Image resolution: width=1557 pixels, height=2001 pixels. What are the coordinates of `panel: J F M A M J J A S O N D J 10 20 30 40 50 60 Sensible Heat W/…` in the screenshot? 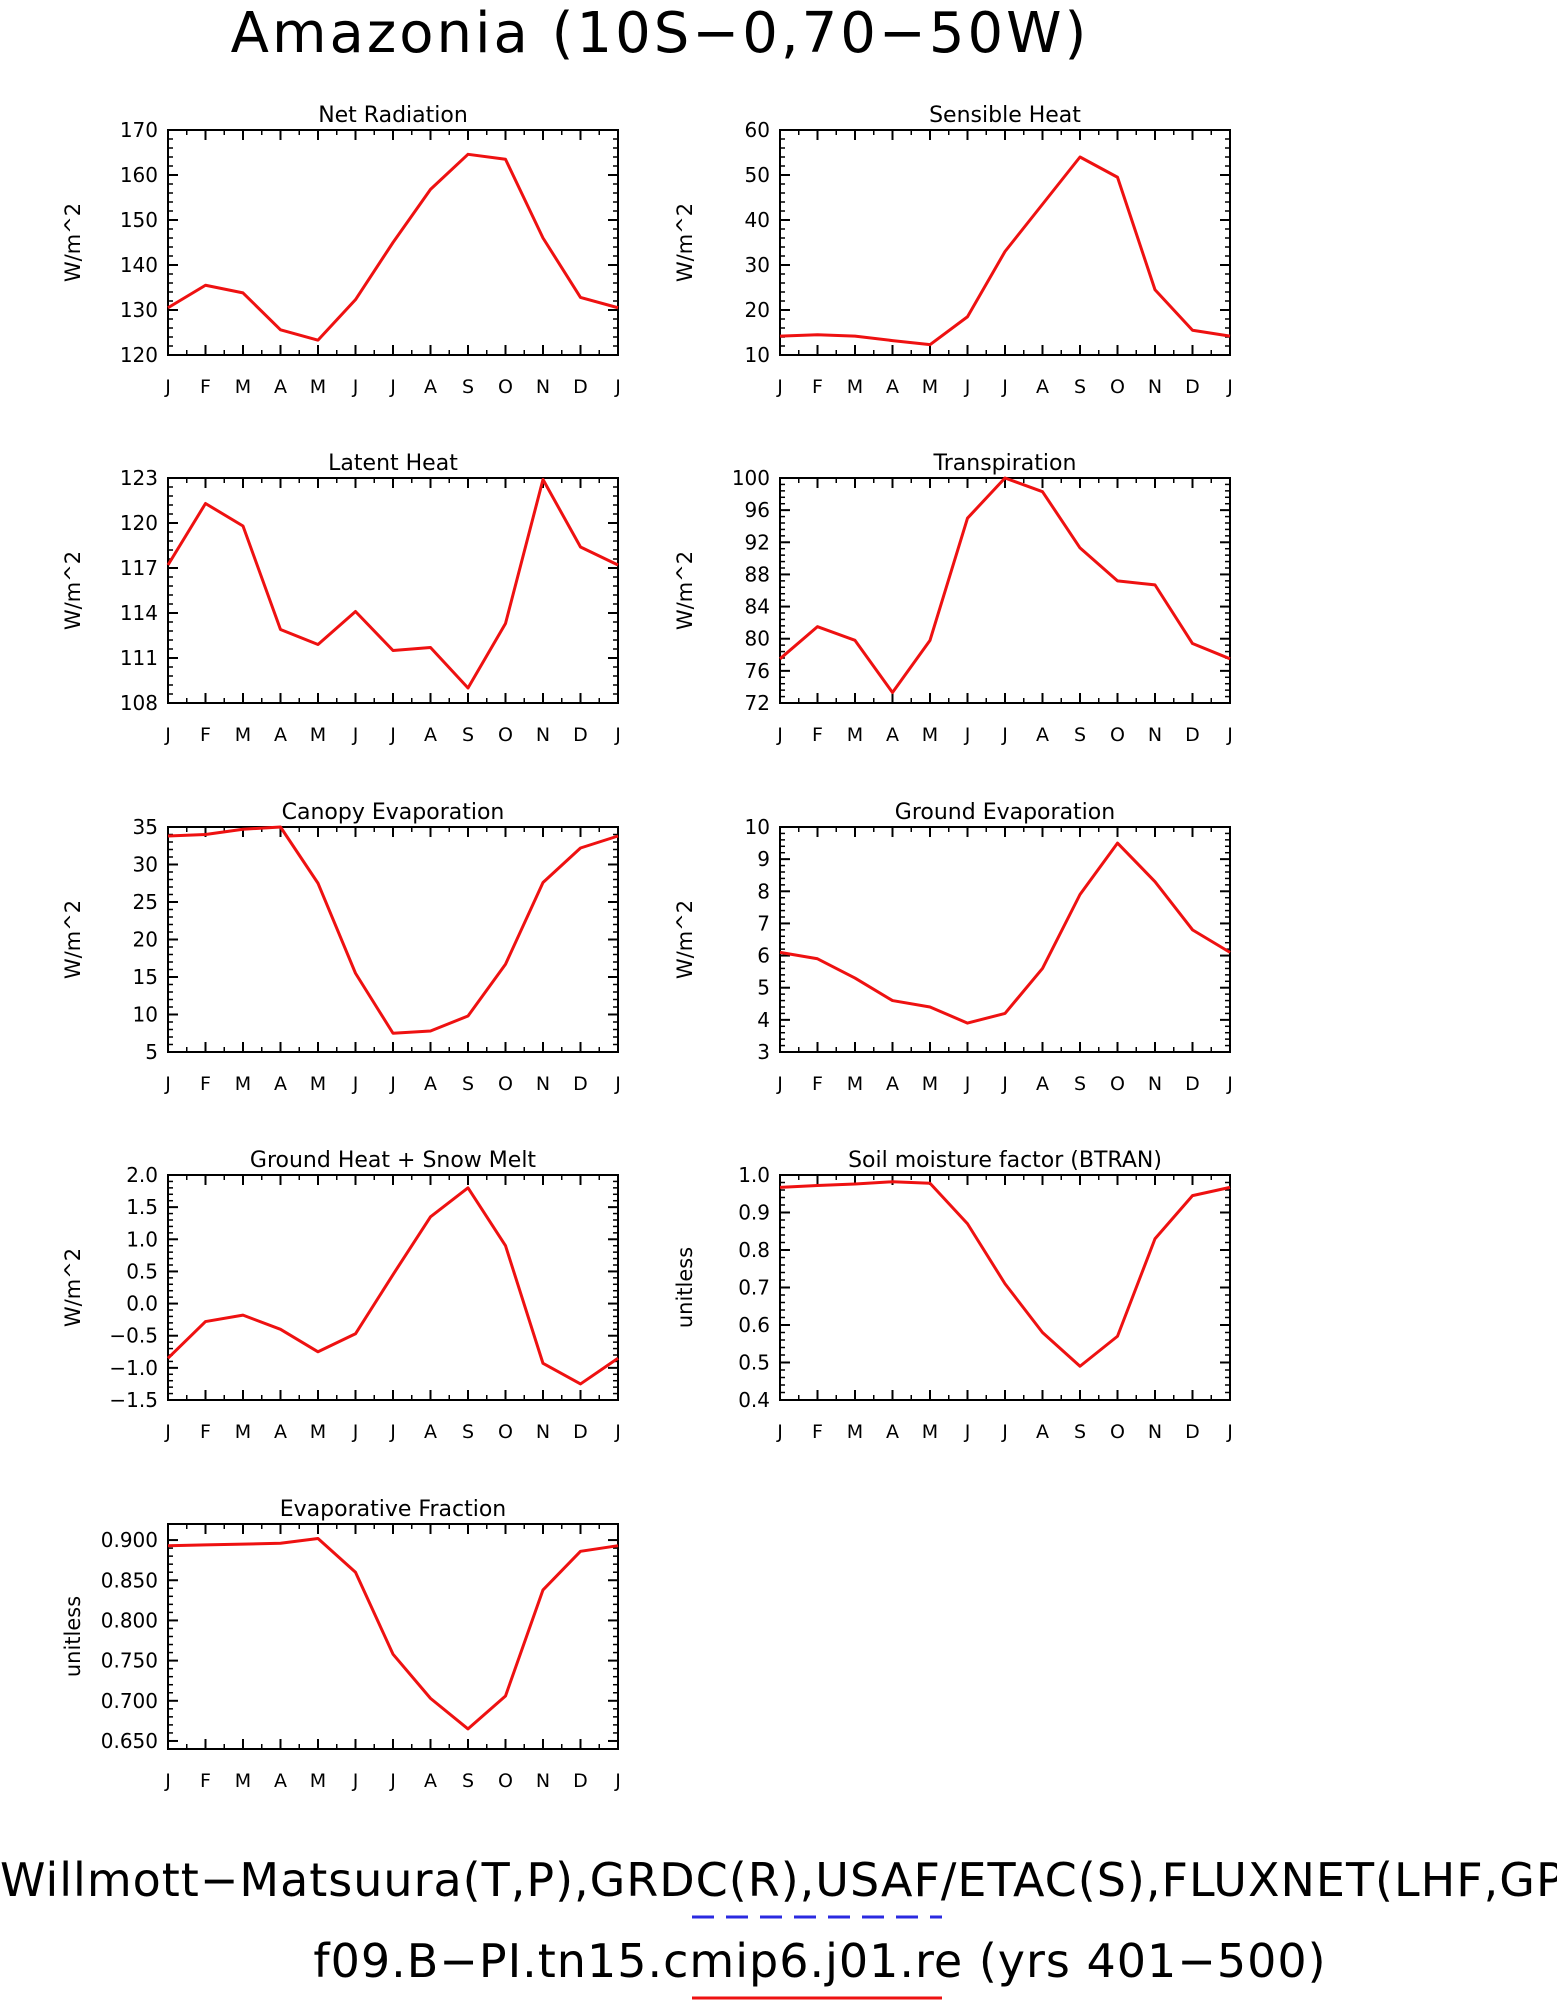 It's located at (953, 250).